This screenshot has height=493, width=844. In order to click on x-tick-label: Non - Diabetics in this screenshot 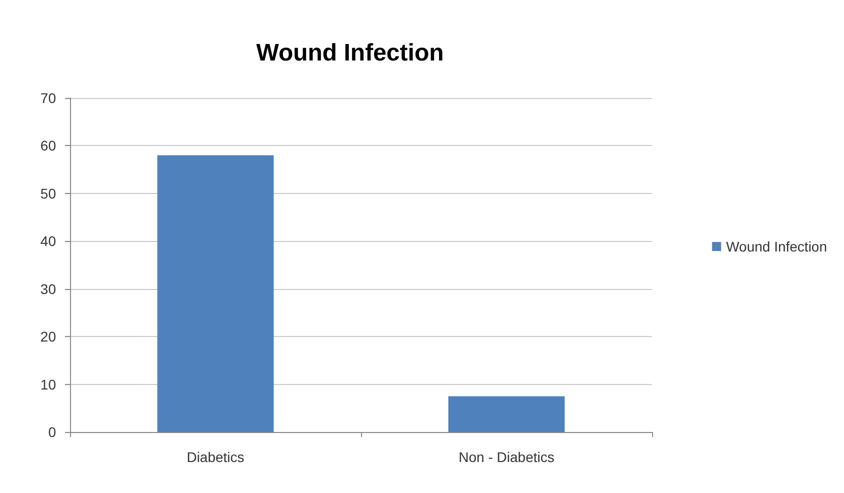, I will do `click(506, 457)`.